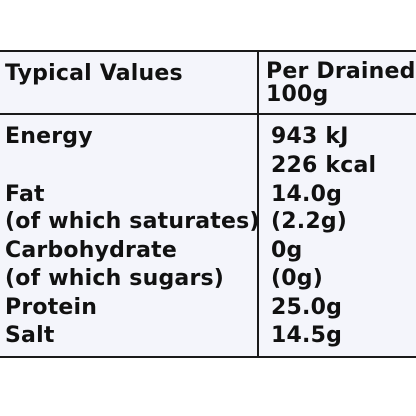 This screenshot has width=416, height=416. What do you see at coordinates (309, 221) in the screenshot?
I see `row-saturates-value: (2.2g)` at bounding box center [309, 221].